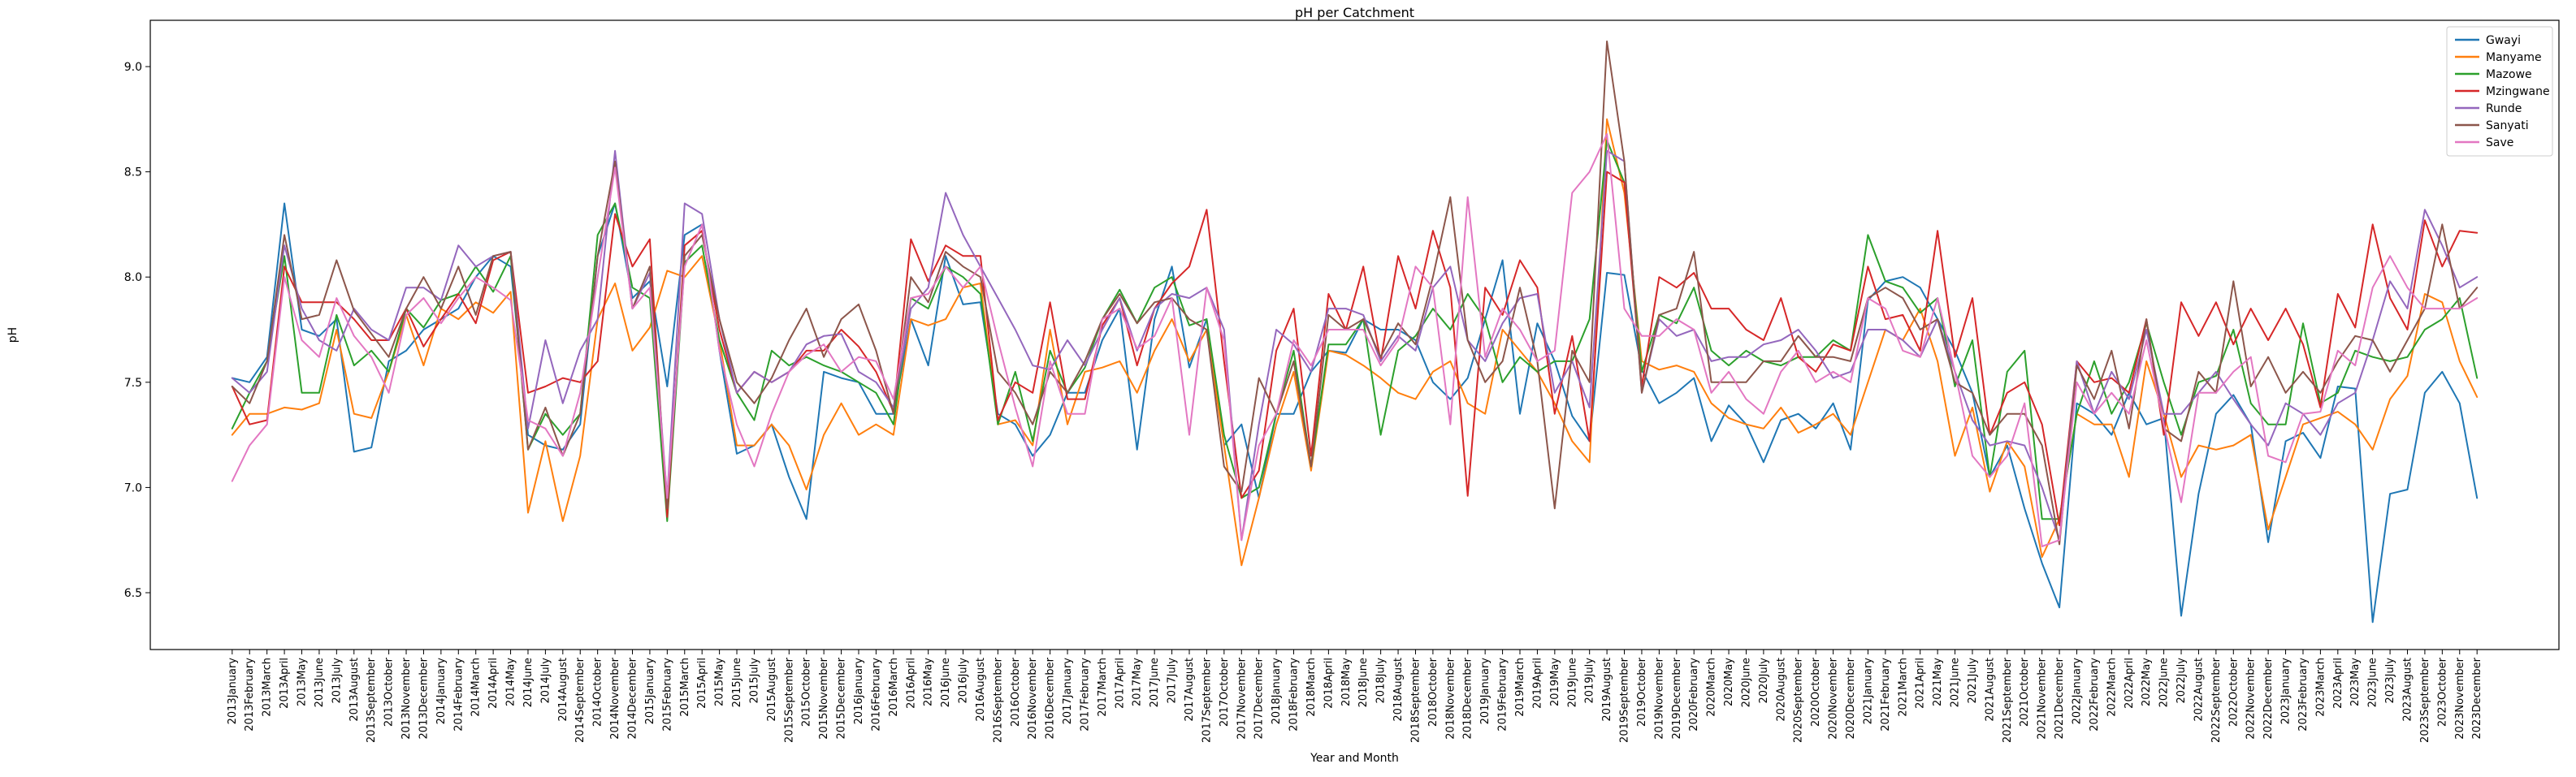 The width and height of the screenshot is (2576, 777). What do you see at coordinates (528, 682) in the screenshot?
I see `x-tick-label: 2014June` at bounding box center [528, 682].